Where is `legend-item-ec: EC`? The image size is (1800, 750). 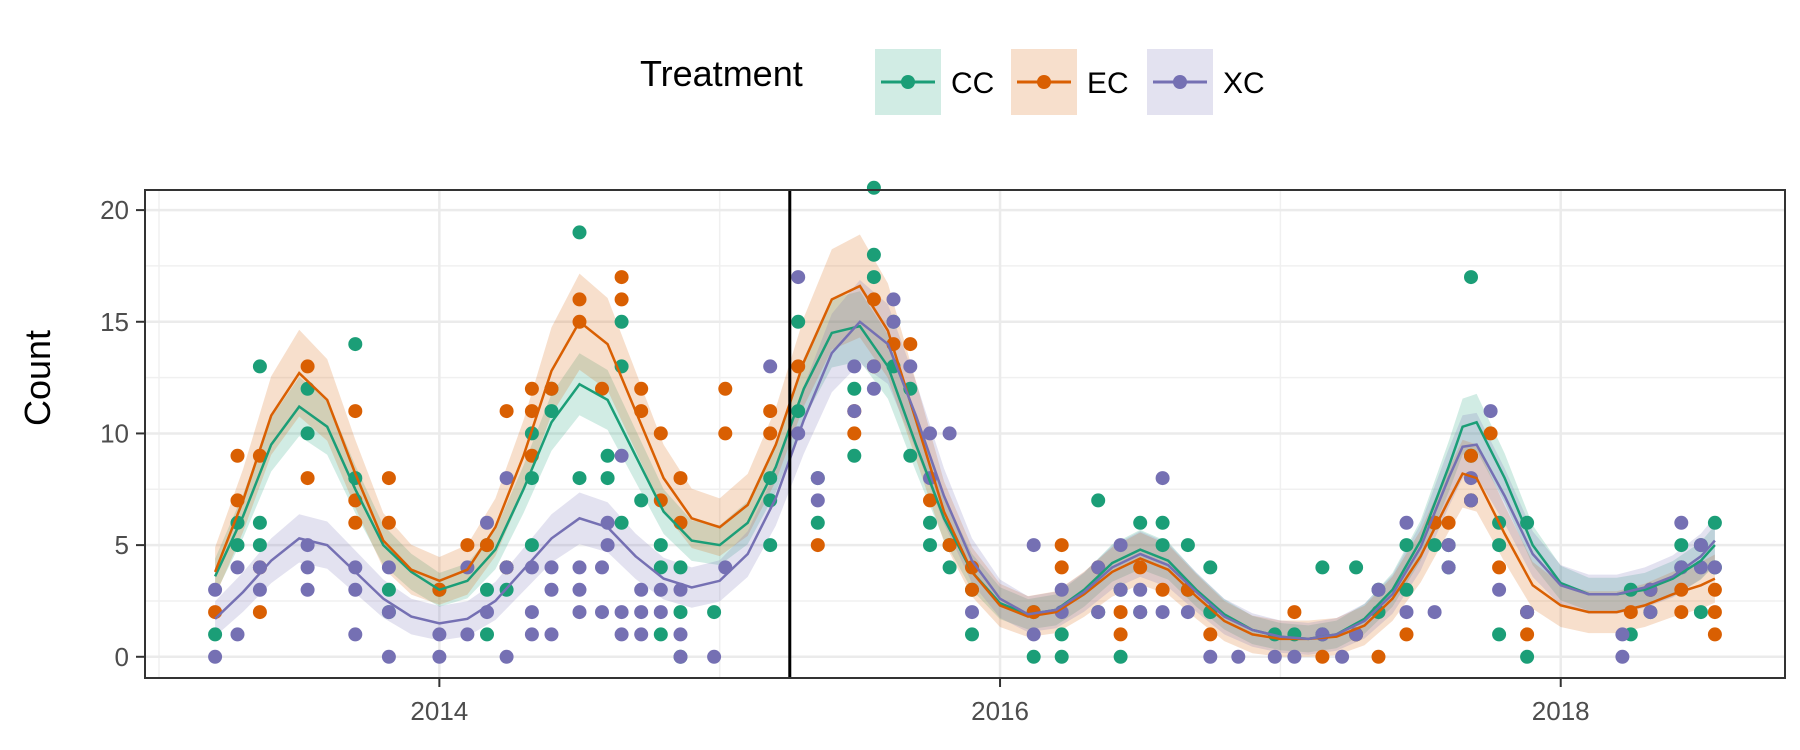 legend-item-ec: EC is located at coordinates (1070, 82).